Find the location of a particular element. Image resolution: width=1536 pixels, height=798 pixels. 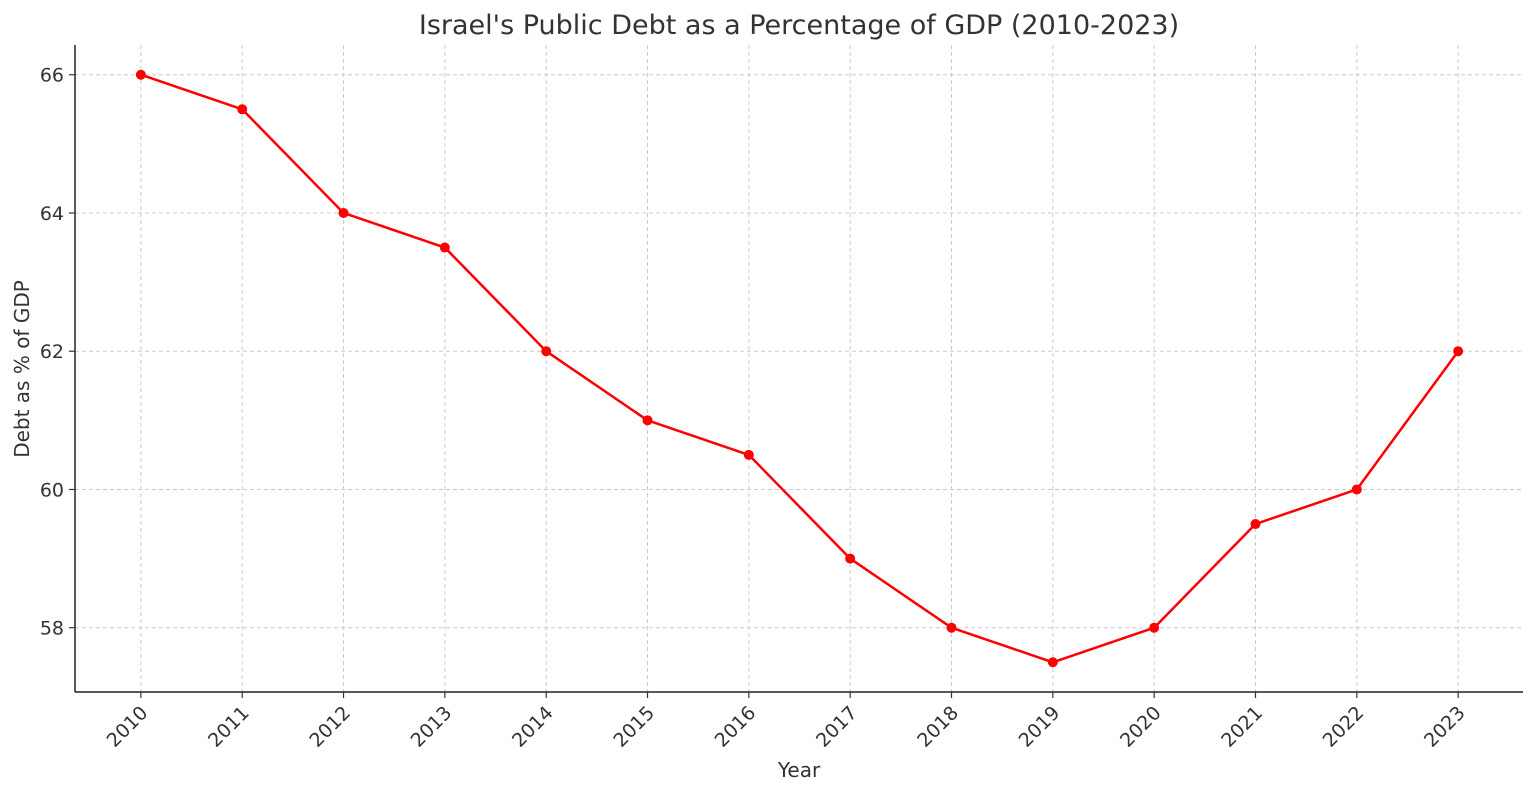

x-tick-label: 2012 is located at coordinates (330, 727).